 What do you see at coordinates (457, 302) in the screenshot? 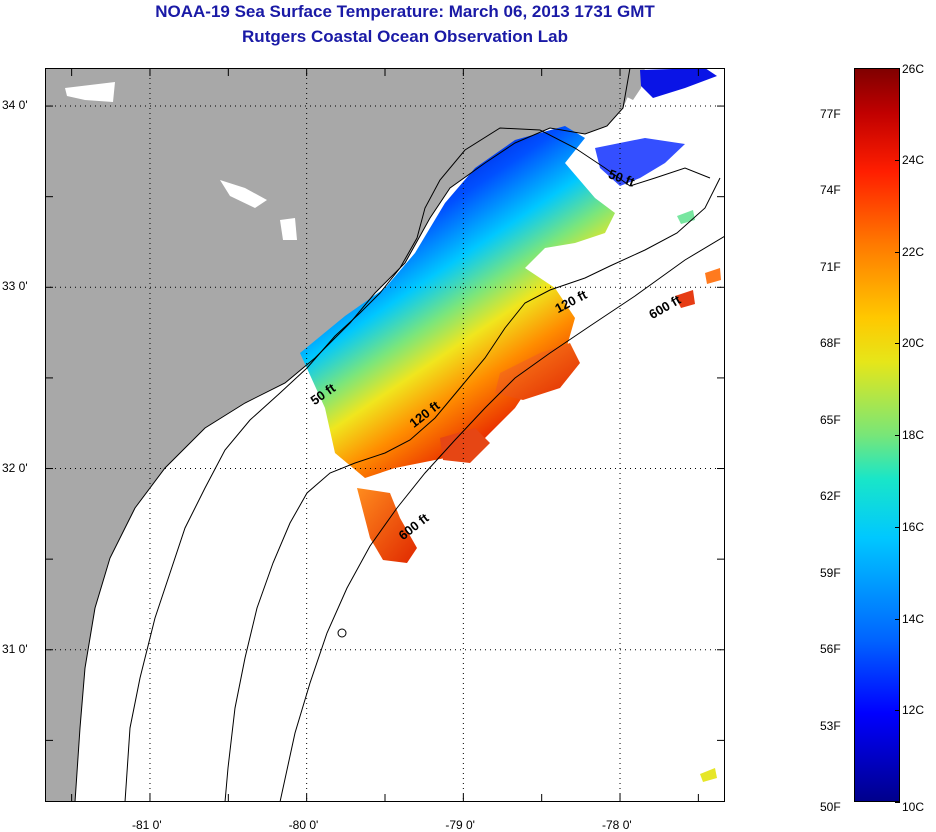
I see `sst-swath` at bounding box center [457, 302].